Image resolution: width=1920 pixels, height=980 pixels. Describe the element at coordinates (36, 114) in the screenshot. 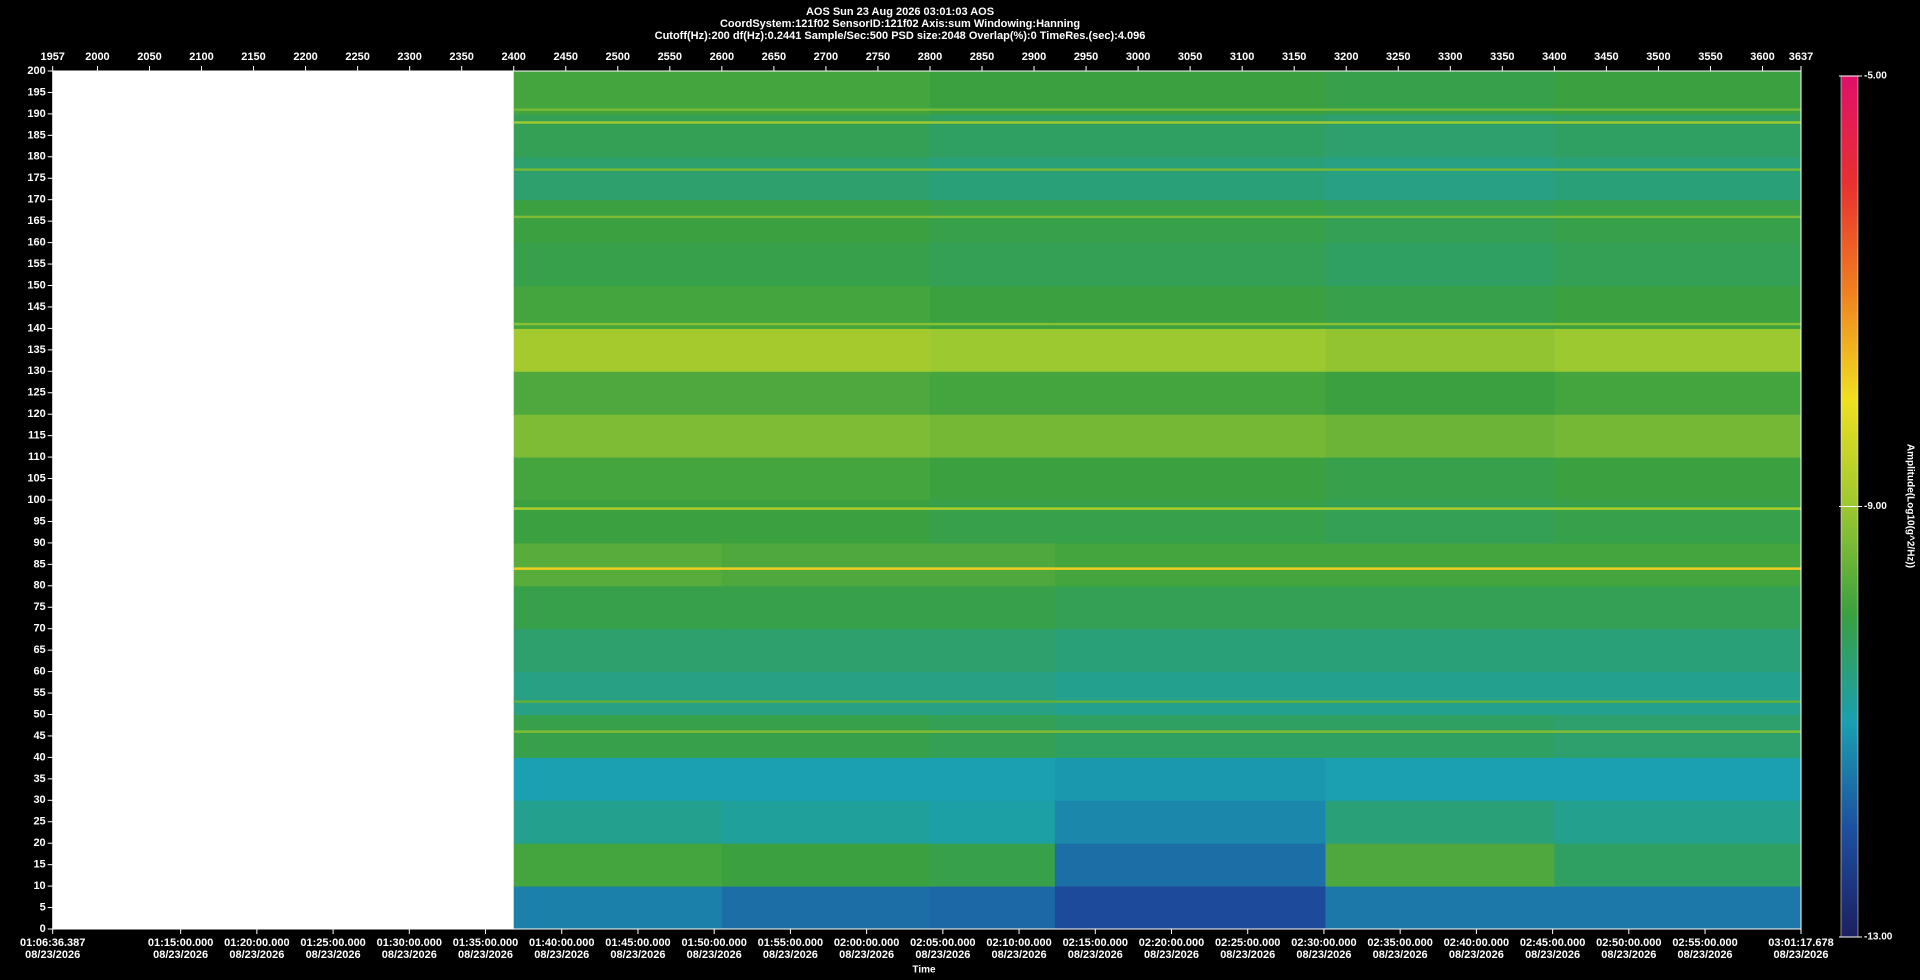

I see `y-tick-label: 190` at that location.